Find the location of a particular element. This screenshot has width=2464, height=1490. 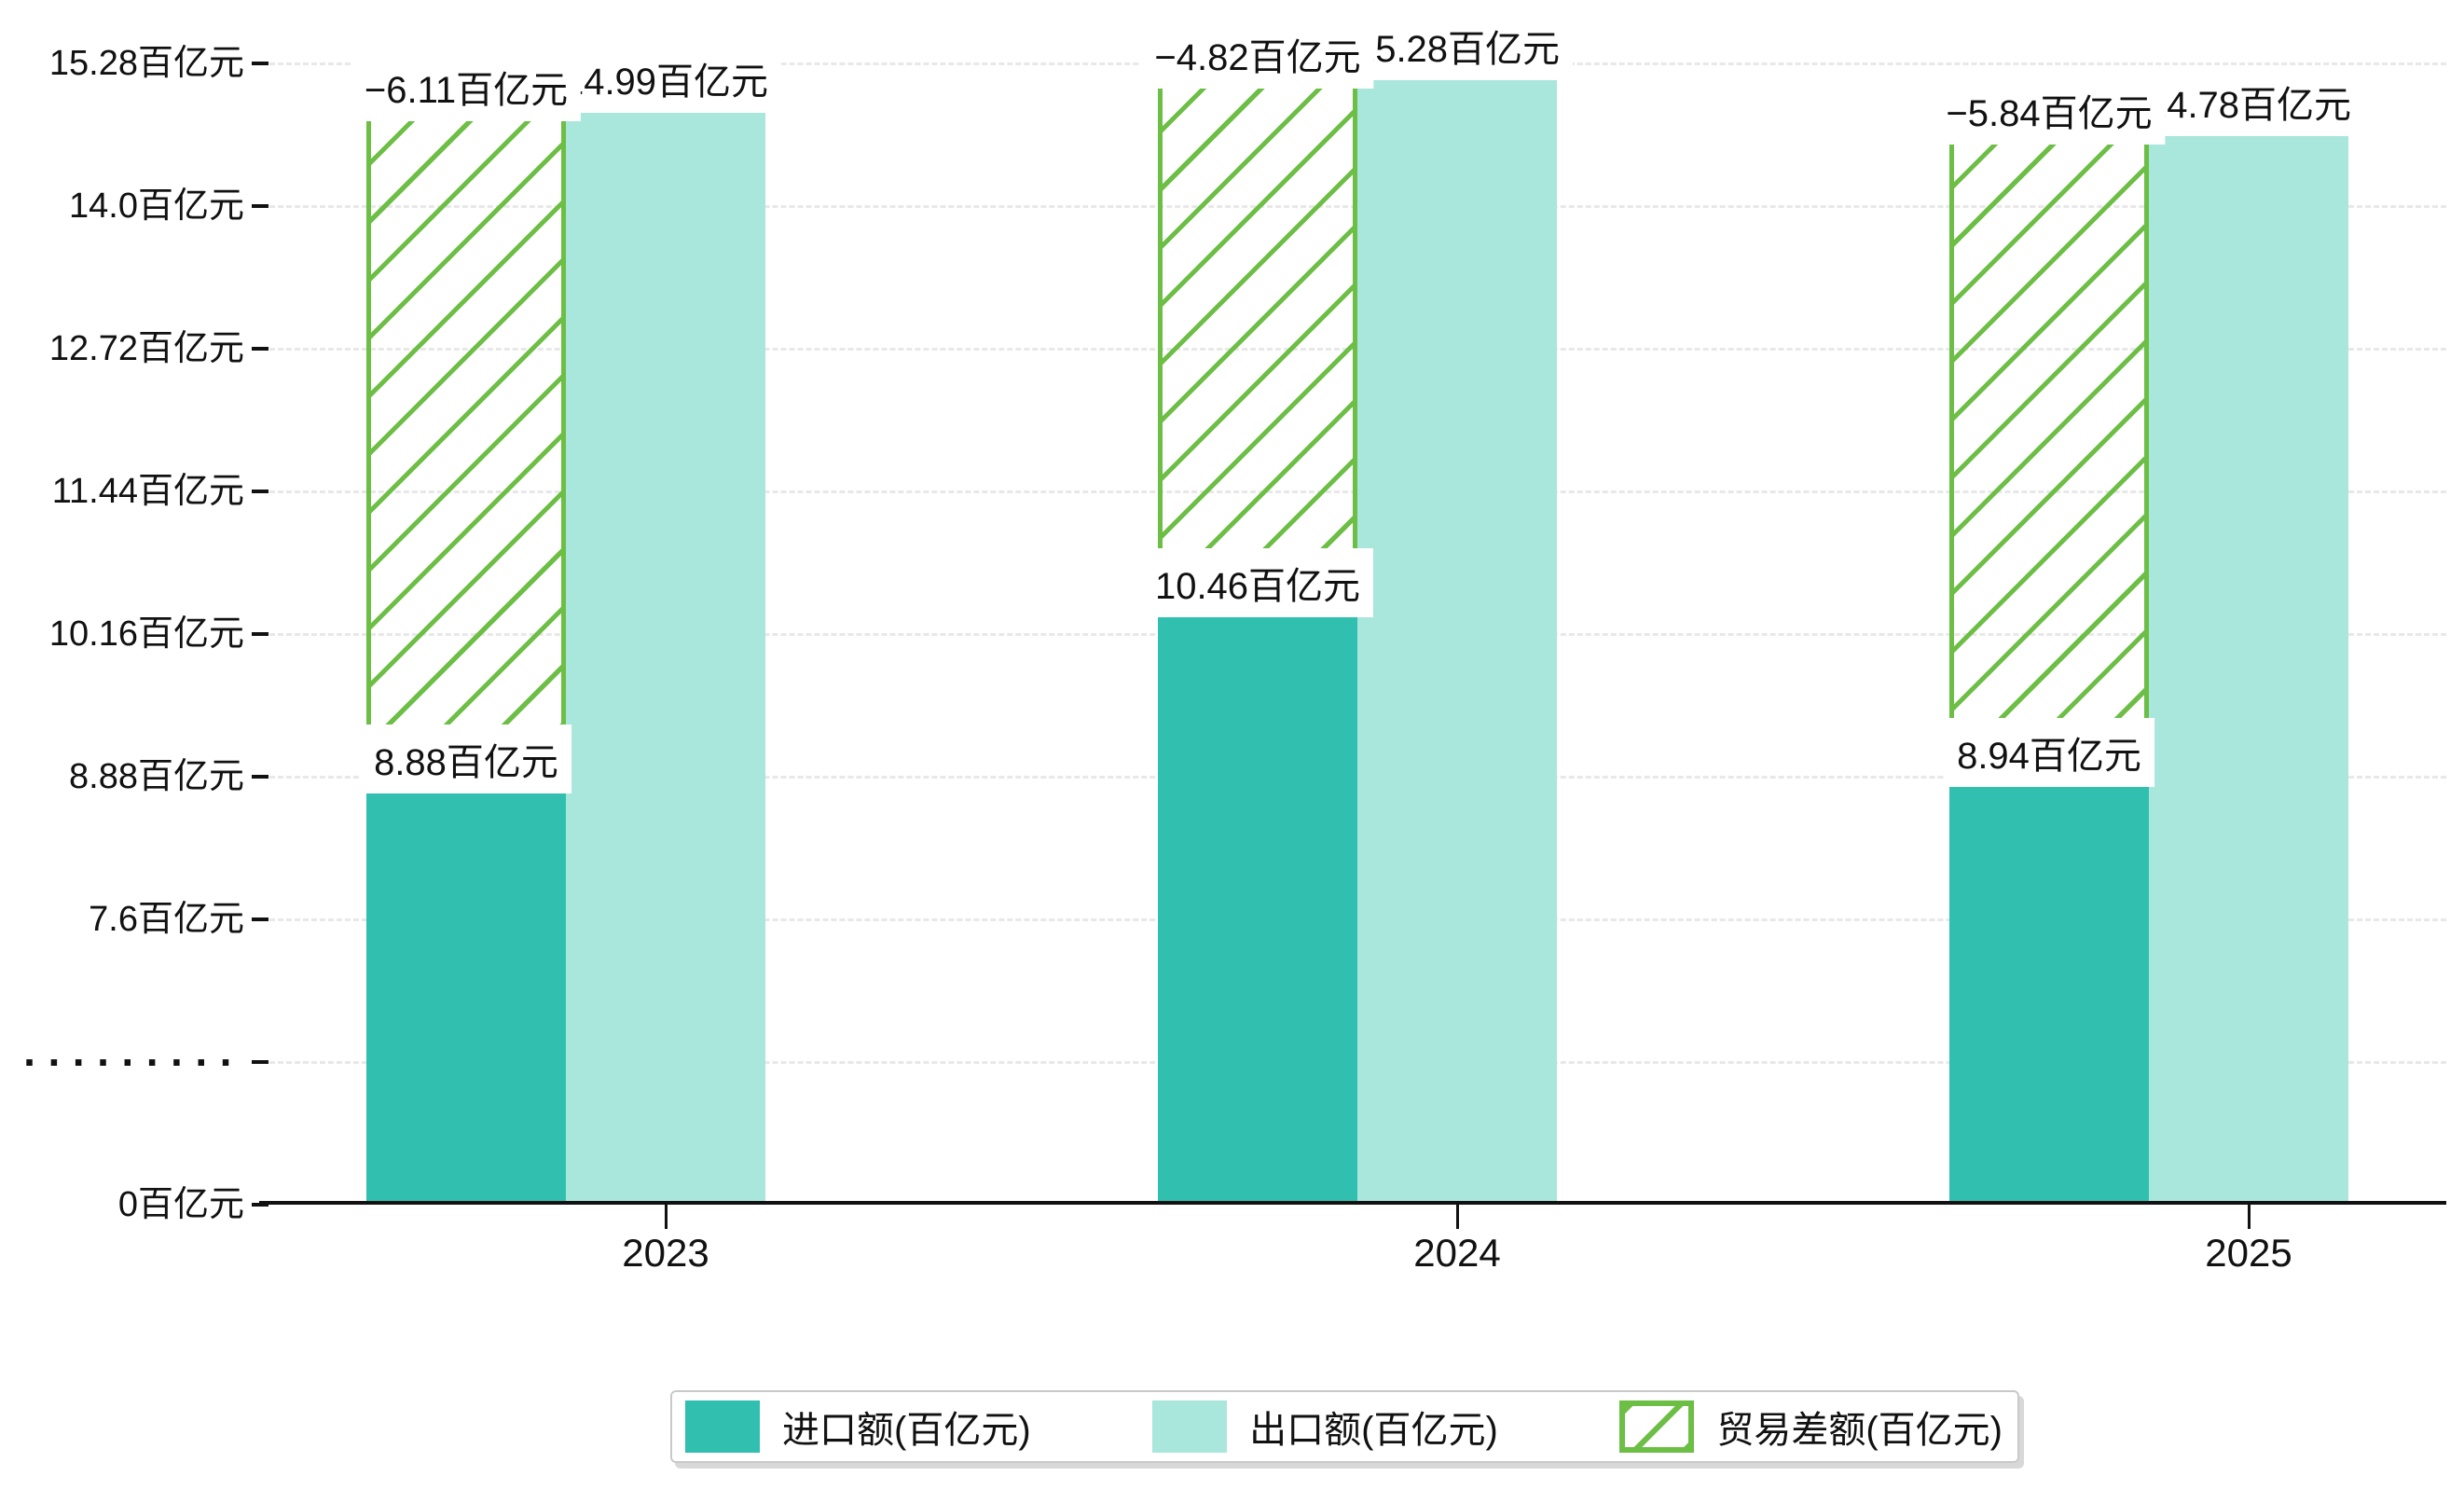

import-value-label: 10.46百亿元 is located at coordinates (1257, 582).